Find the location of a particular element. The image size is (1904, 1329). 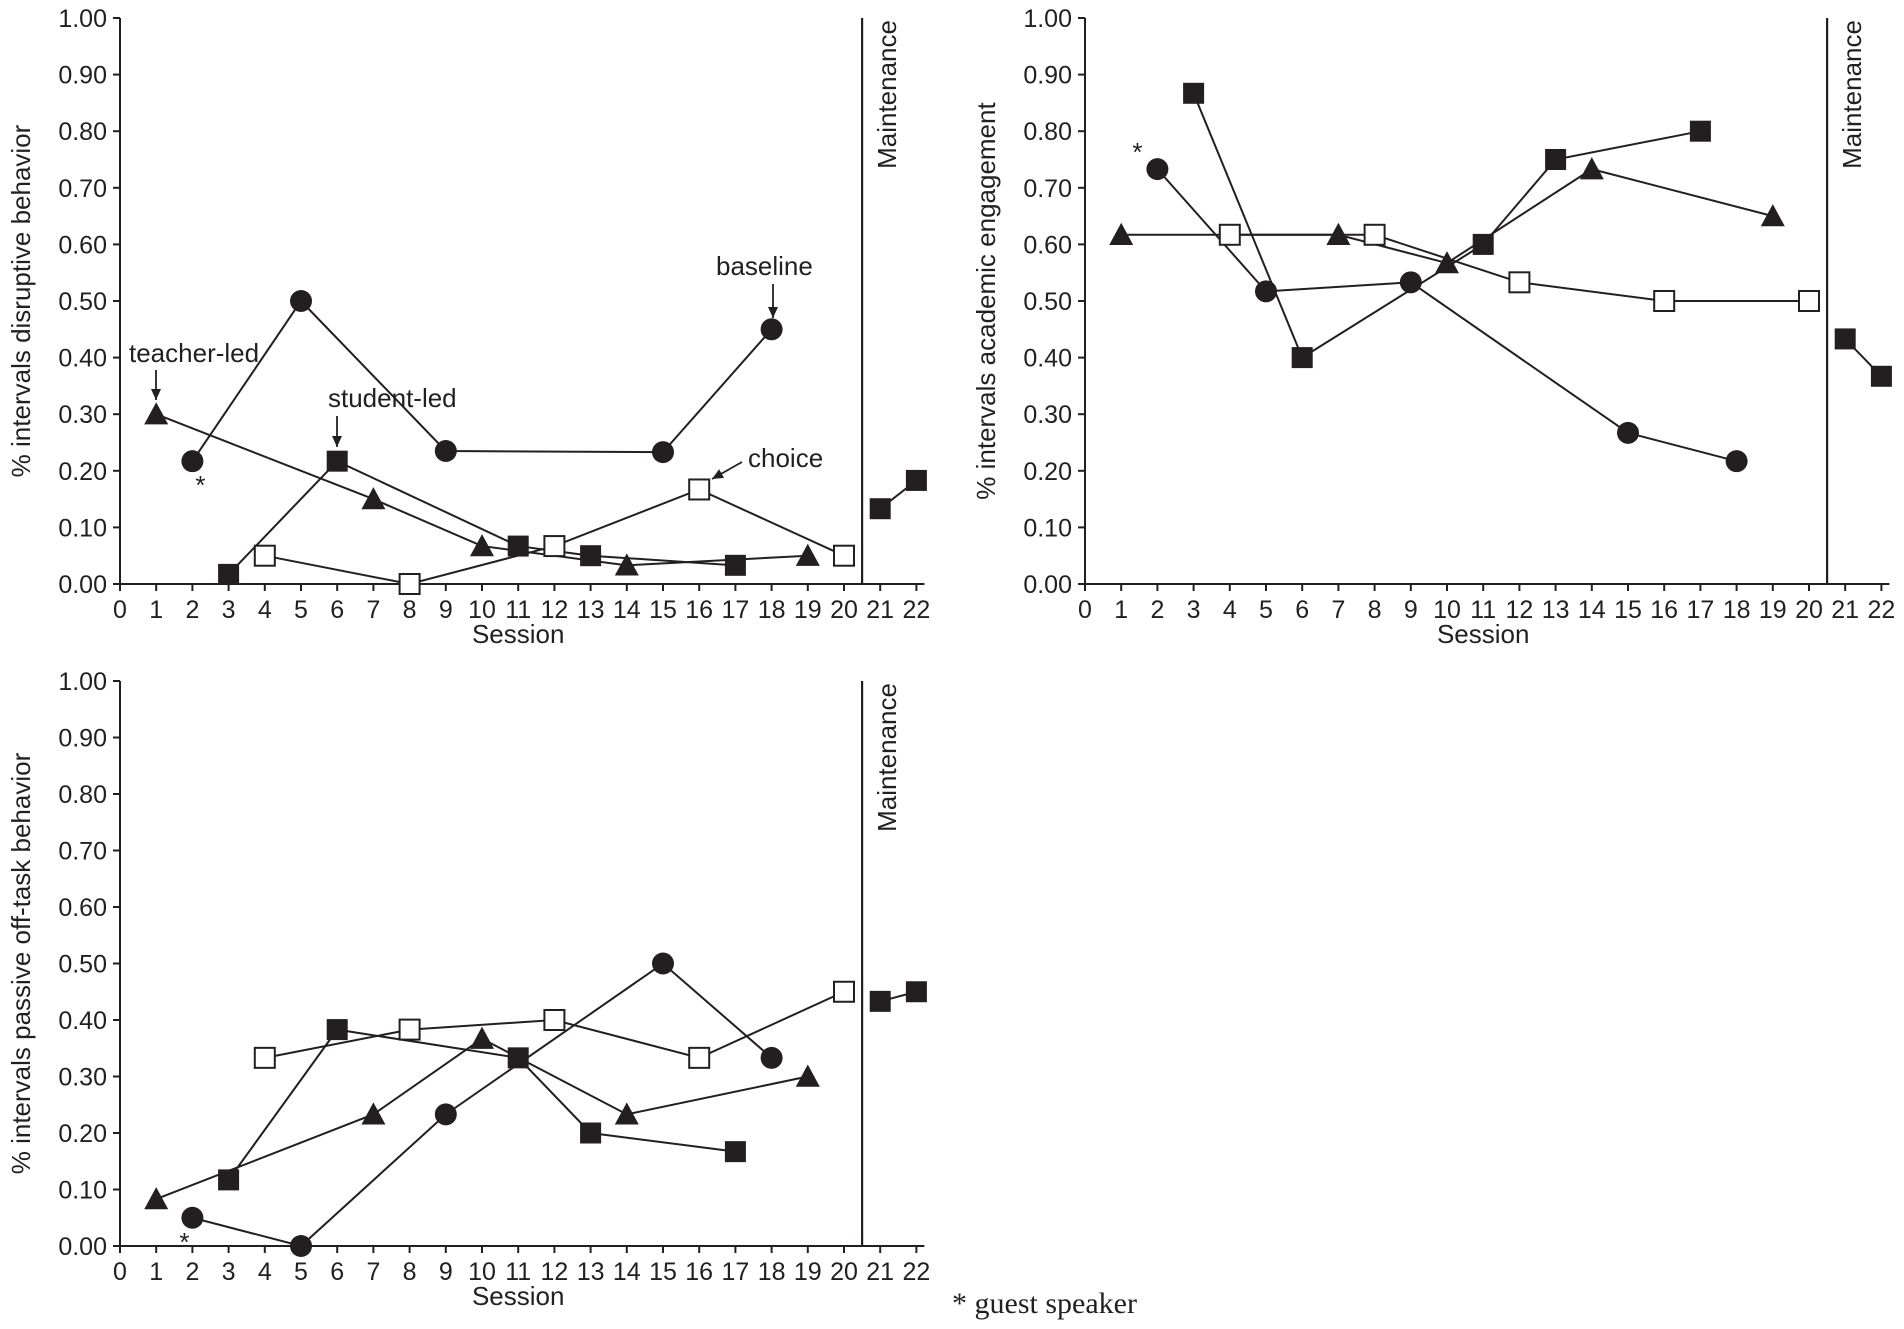

annotation-teacher-led: teacher-led is located at coordinates (194, 353).